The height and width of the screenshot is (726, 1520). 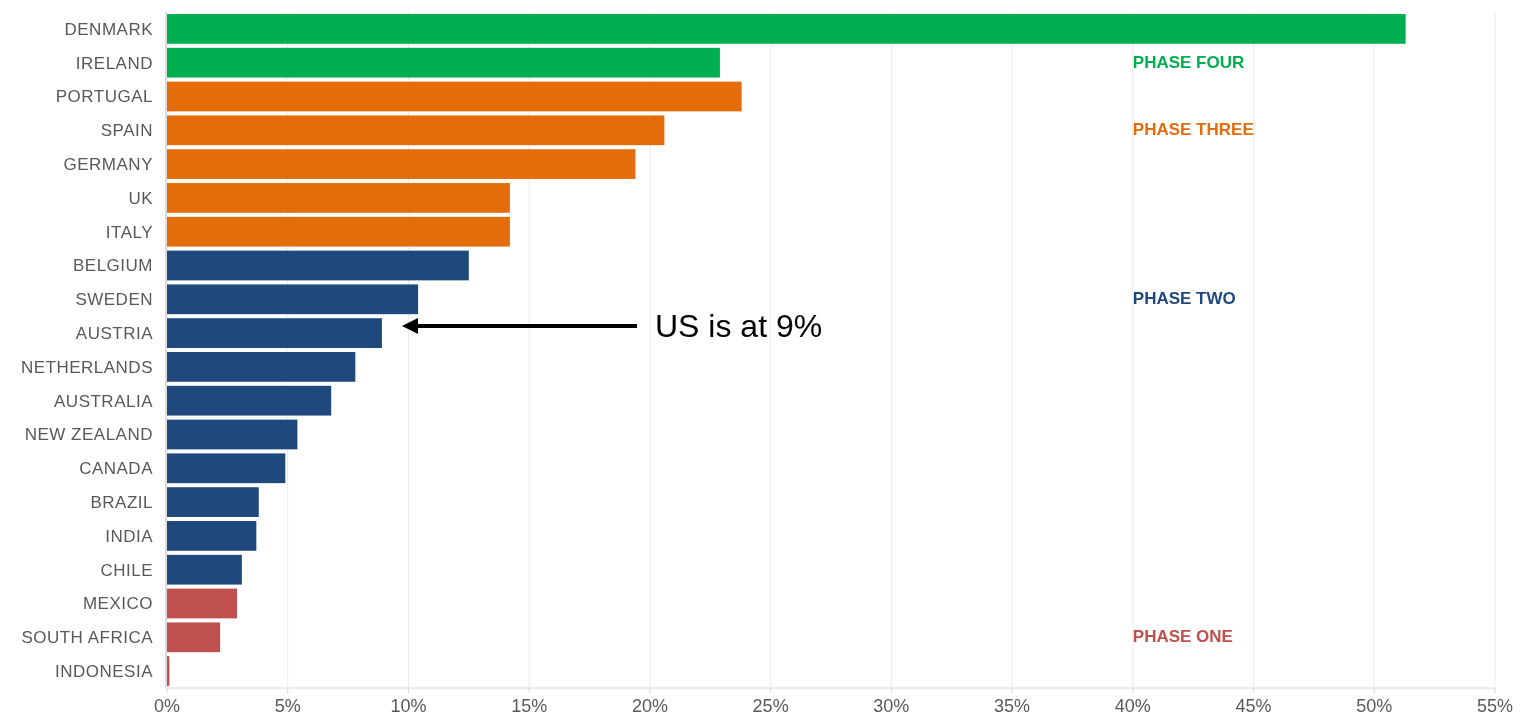 I want to click on text: PHASE THREE, so click(x=1193, y=130).